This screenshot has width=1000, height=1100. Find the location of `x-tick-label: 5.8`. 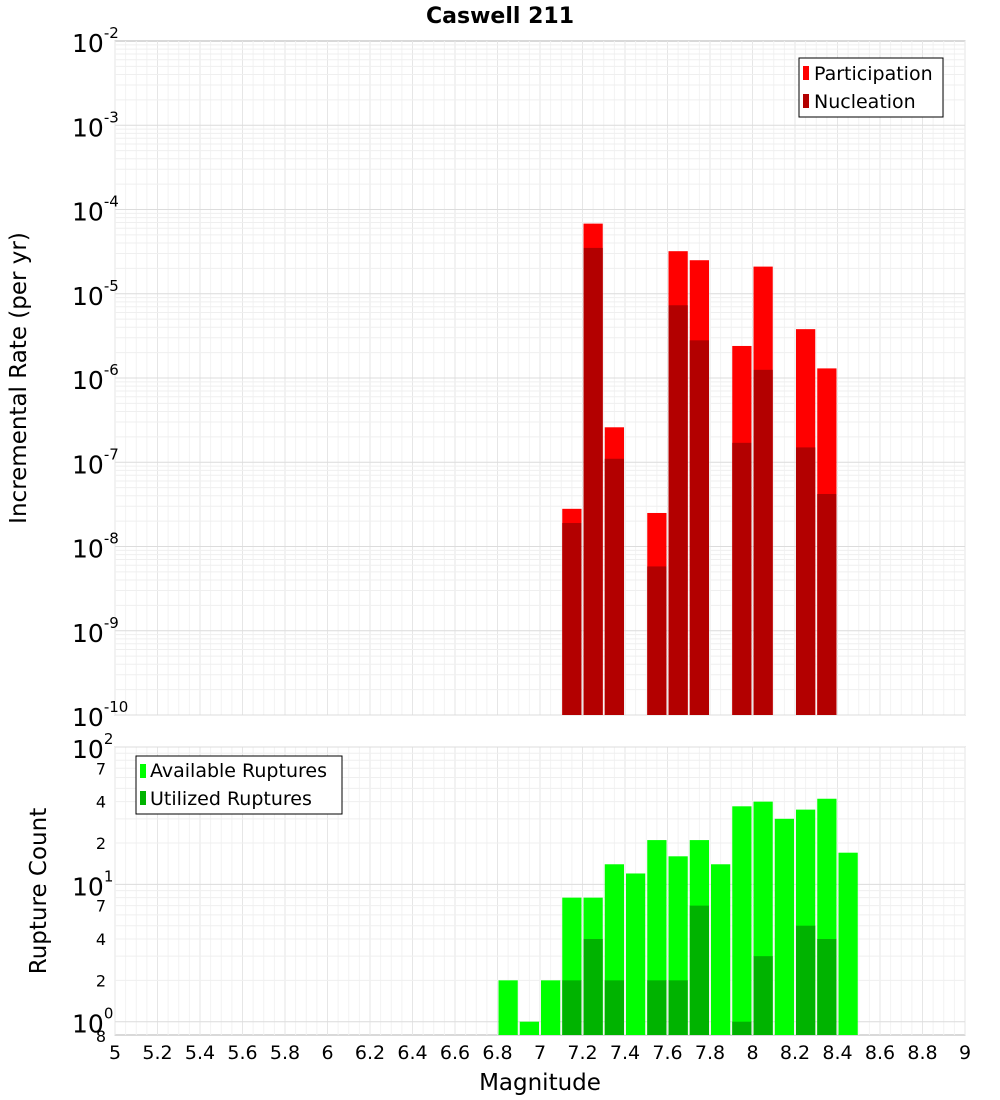

x-tick-label: 5.8 is located at coordinates (285, 1053).